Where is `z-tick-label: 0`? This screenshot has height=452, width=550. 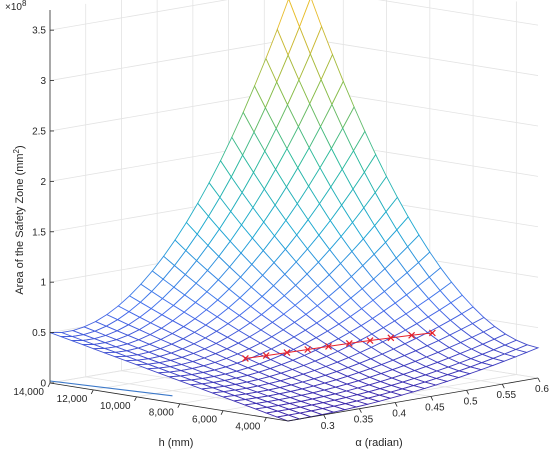
z-tick-label: 0 is located at coordinates (43, 384).